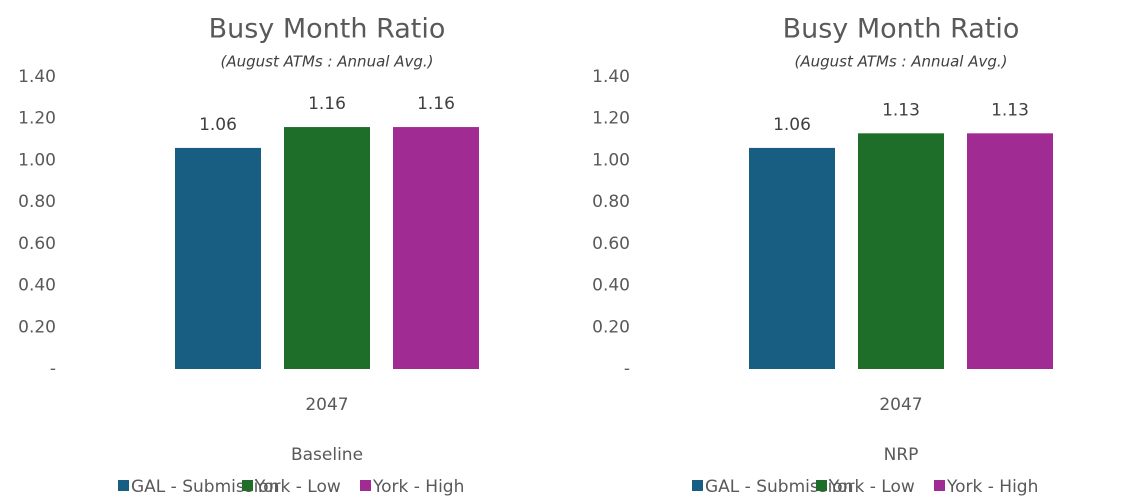  Describe the element at coordinates (901, 455) in the screenshot. I see `x-axis-label: NRP` at that location.